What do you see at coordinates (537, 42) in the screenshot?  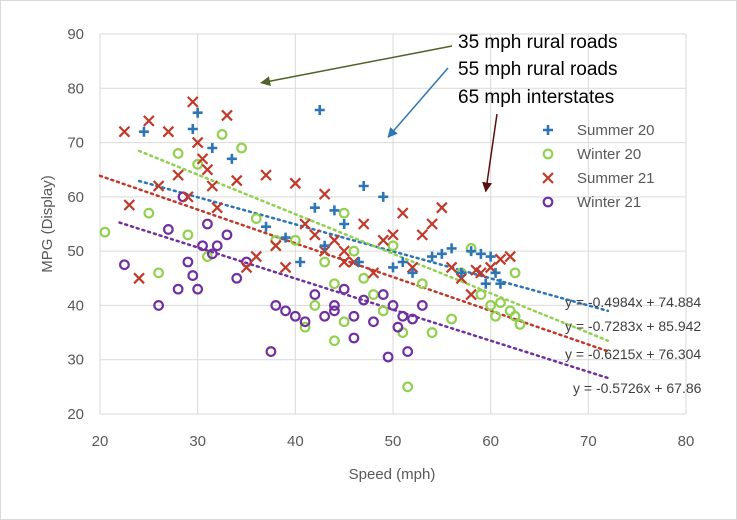 I see `annotation-text: 35 mph rural roads` at bounding box center [537, 42].